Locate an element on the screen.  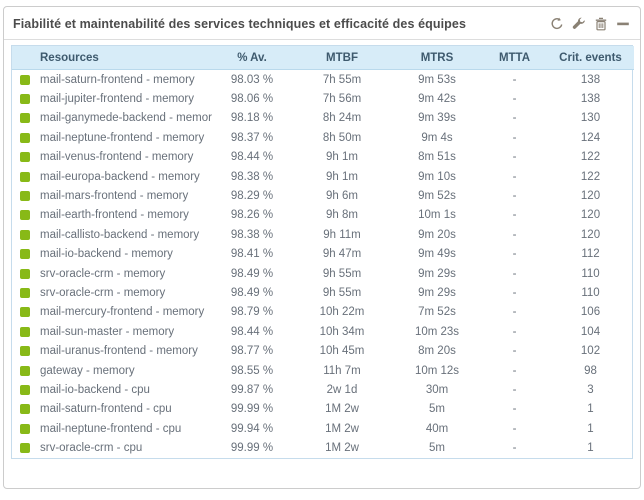
mtbf-cell: 9h 6m is located at coordinates (342, 196).